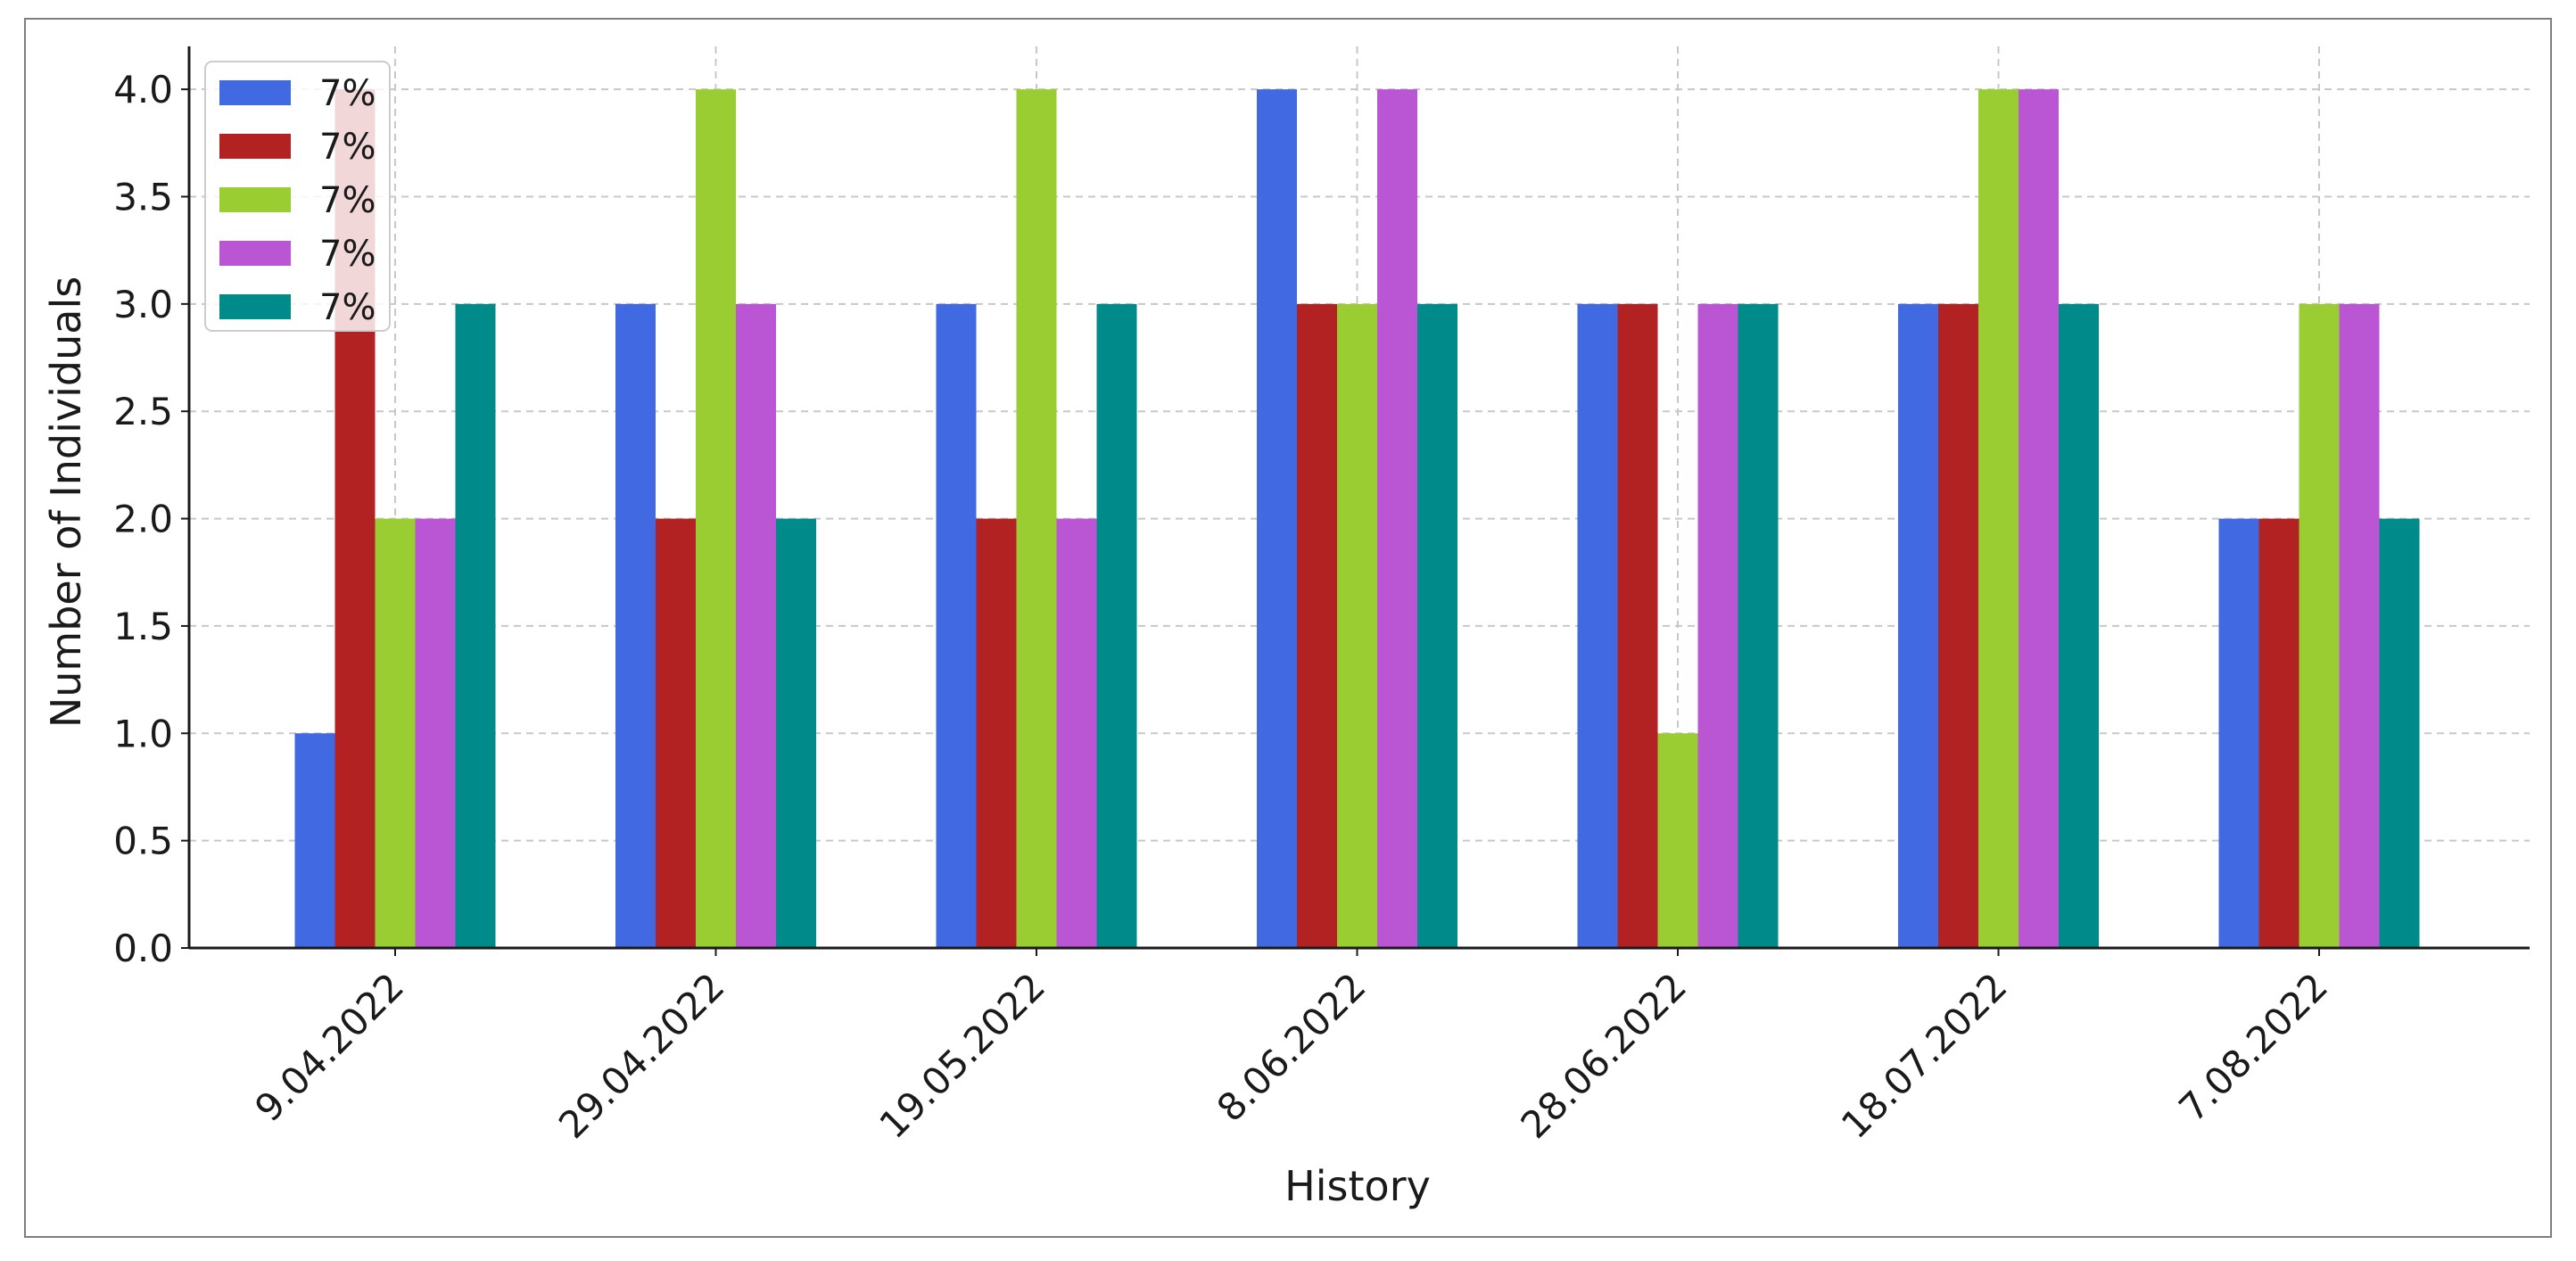  What do you see at coordinates (143, 197) in the screenshot?
I see `y-tick-label: 3.5` at bounding box center [143, 197].